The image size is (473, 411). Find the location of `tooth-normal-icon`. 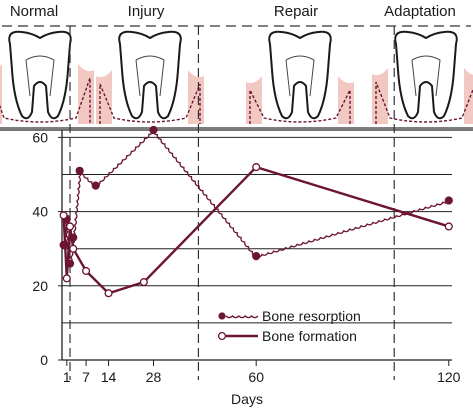

tooth-normal-icon is located at coordinates (47, 77).